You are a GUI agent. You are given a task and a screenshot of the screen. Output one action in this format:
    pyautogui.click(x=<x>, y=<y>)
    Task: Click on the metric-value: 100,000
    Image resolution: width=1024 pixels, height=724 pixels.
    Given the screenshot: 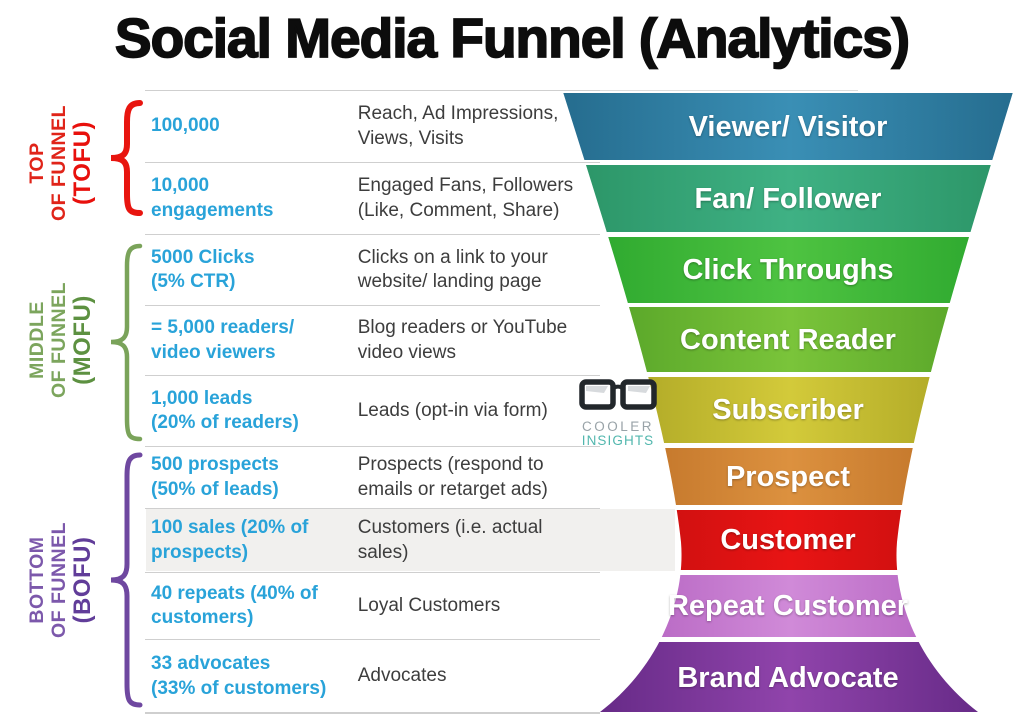 What is the action you would take?
    pyautogui.click(x=185, y=126)
    